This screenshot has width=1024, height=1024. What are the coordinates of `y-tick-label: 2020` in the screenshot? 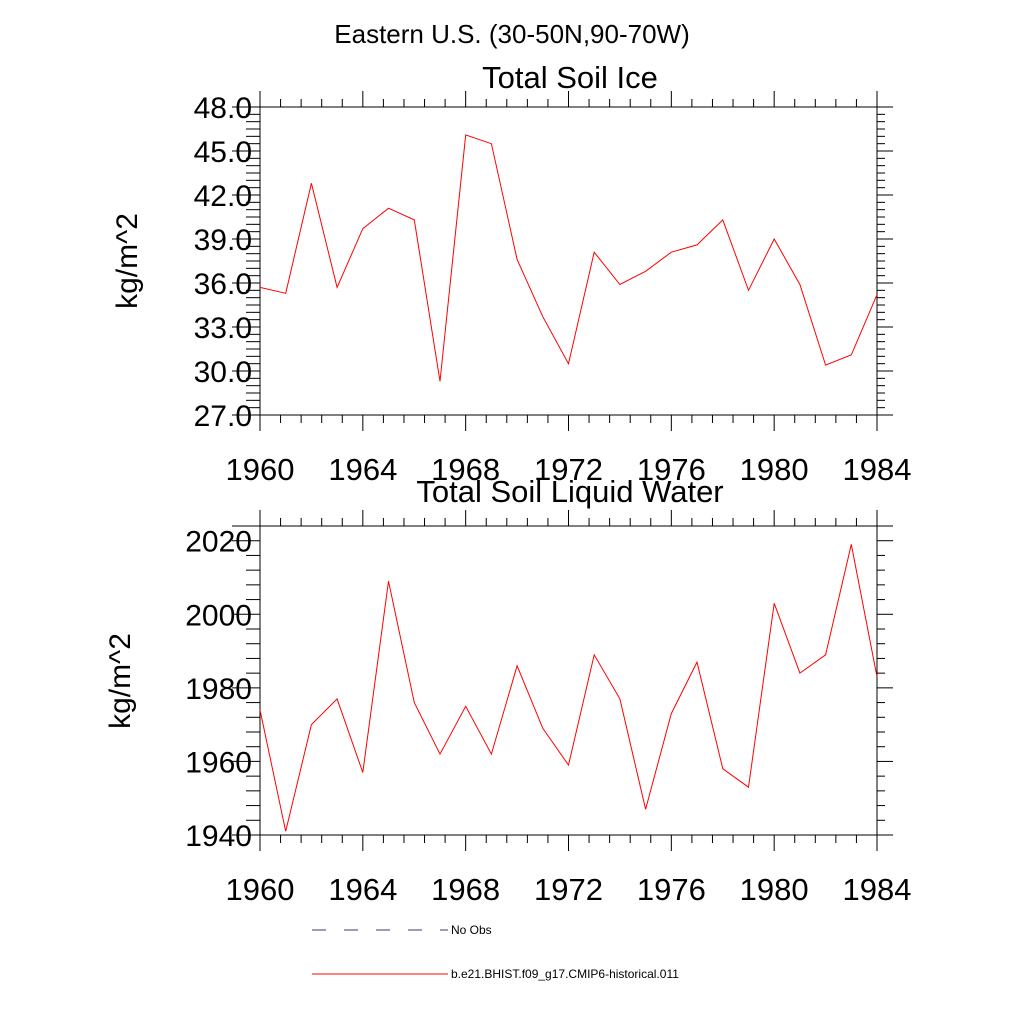 It's located at (218, 542).